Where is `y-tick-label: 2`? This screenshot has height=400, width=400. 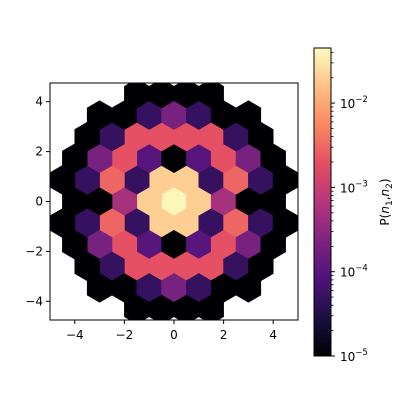
y-tick-label: 2 is located at coordinates (39, 152).